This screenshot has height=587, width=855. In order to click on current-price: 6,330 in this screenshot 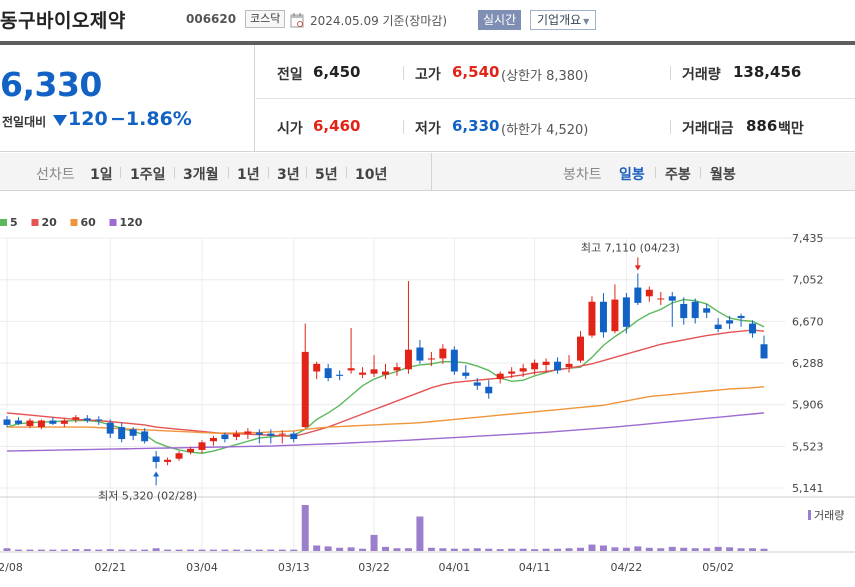, I will do `click(51, 84)`.